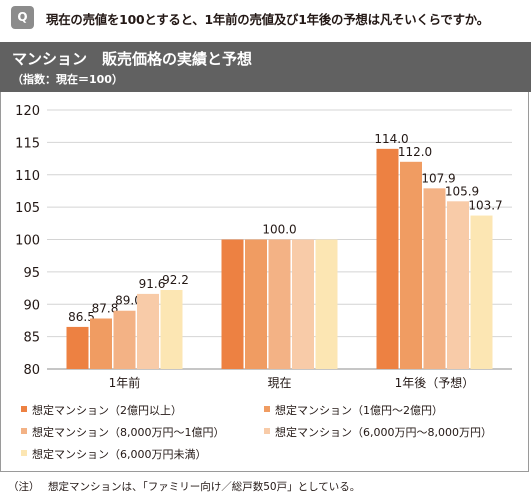 Image resolution: width=531 pixels, height=500 pixels. What do you see at coordinates (485, 206) in the screenshot?
I see `data-label: 103.7` at bounding box center [485, 206].